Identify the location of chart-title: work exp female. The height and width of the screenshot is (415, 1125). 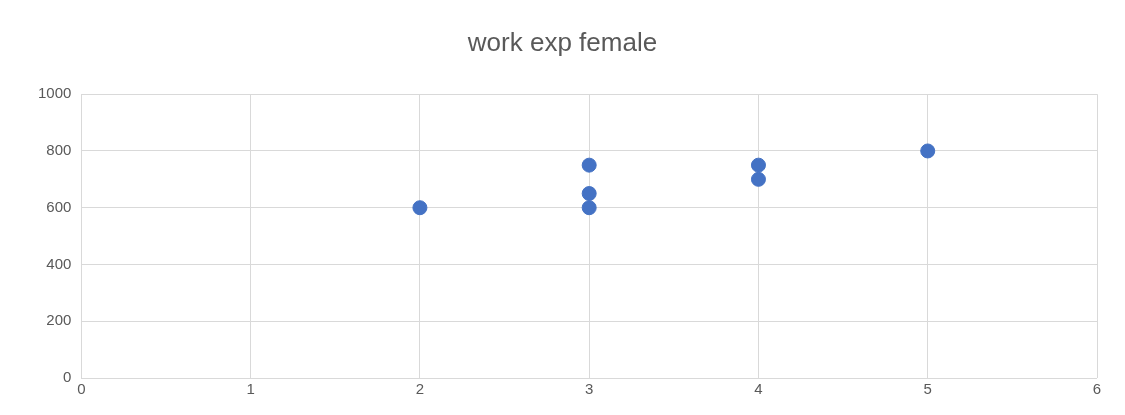
(562, 41).